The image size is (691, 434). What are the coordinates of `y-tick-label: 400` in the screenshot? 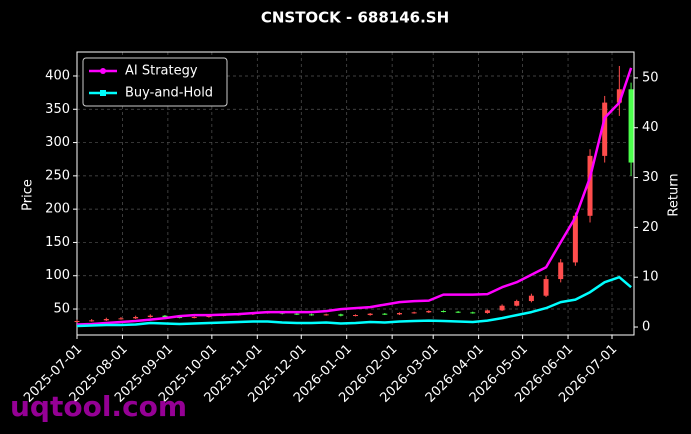 It's located at (57, 75).